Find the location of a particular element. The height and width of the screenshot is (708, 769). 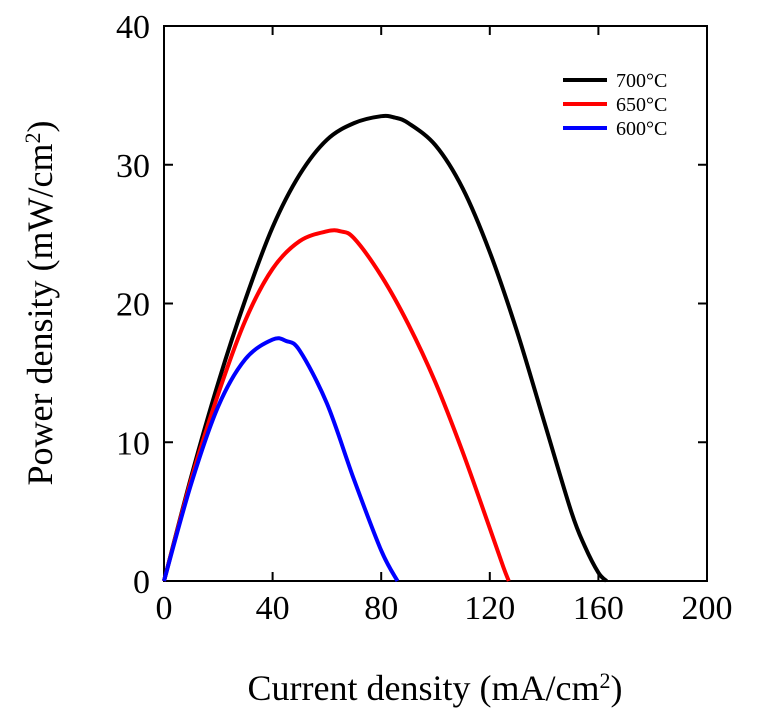

y-tick-label: 30 is located at coordinates (133, 166).